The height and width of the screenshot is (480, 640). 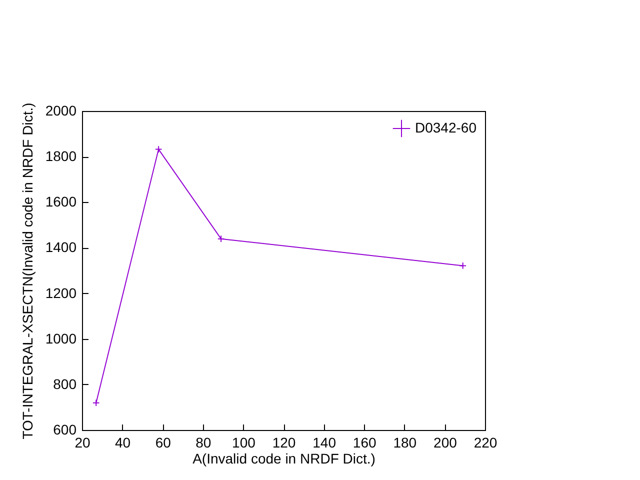 I want to click on y-tick-label: 1600, so click(x=61, y=202).